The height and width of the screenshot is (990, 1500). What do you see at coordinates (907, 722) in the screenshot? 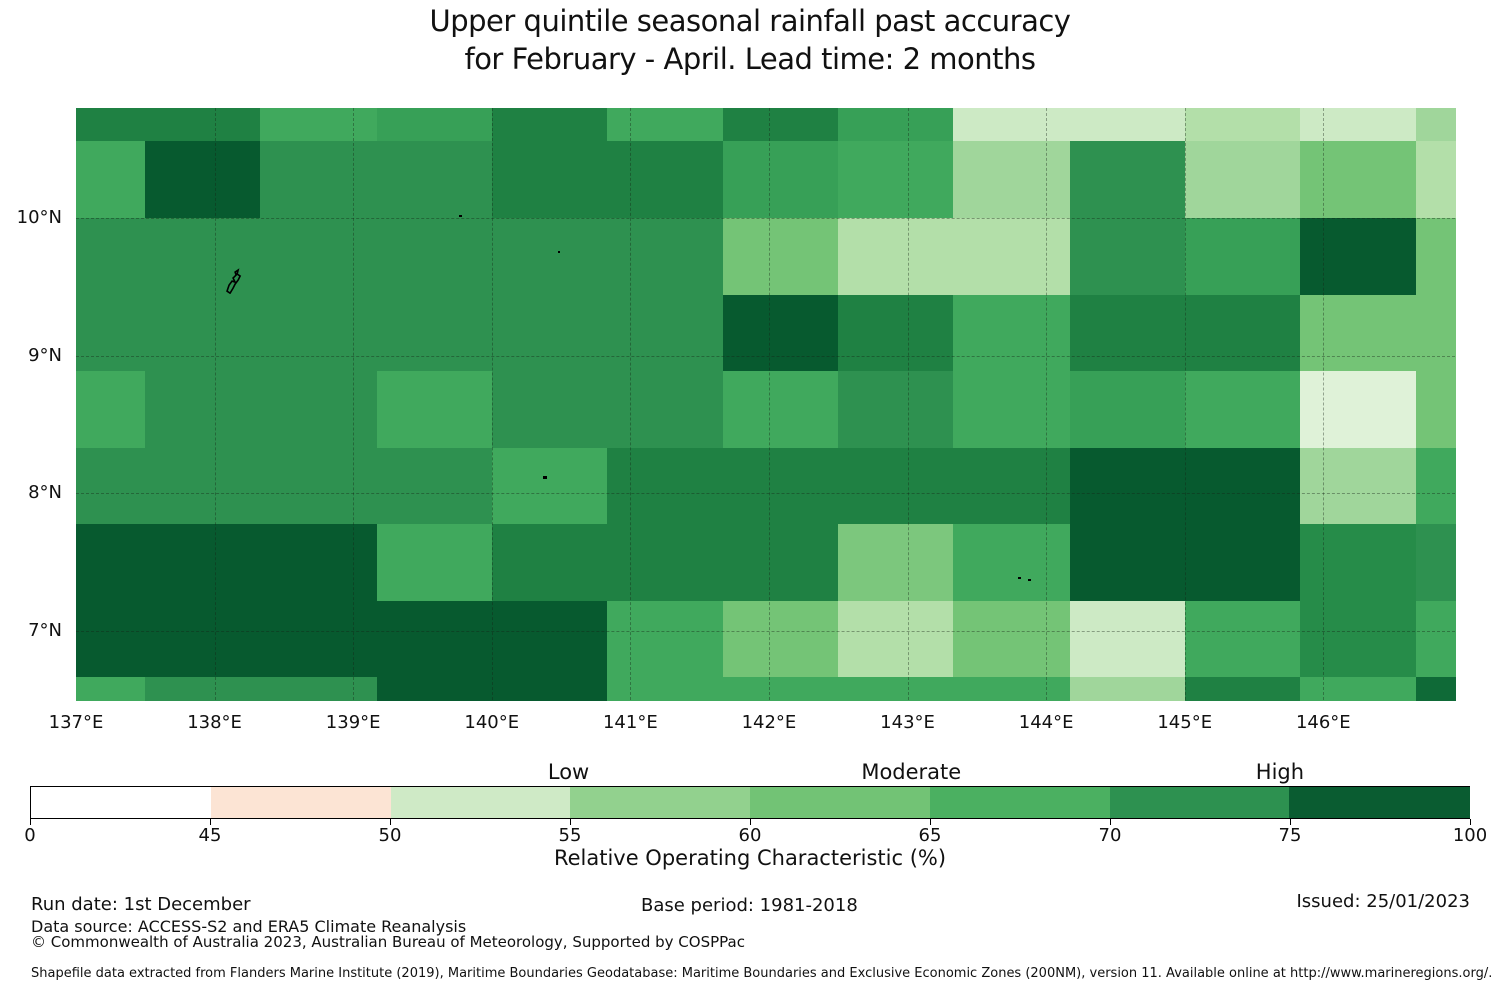
I see `longitude-tick-label: 143°E` at bounding box center [907, 722].